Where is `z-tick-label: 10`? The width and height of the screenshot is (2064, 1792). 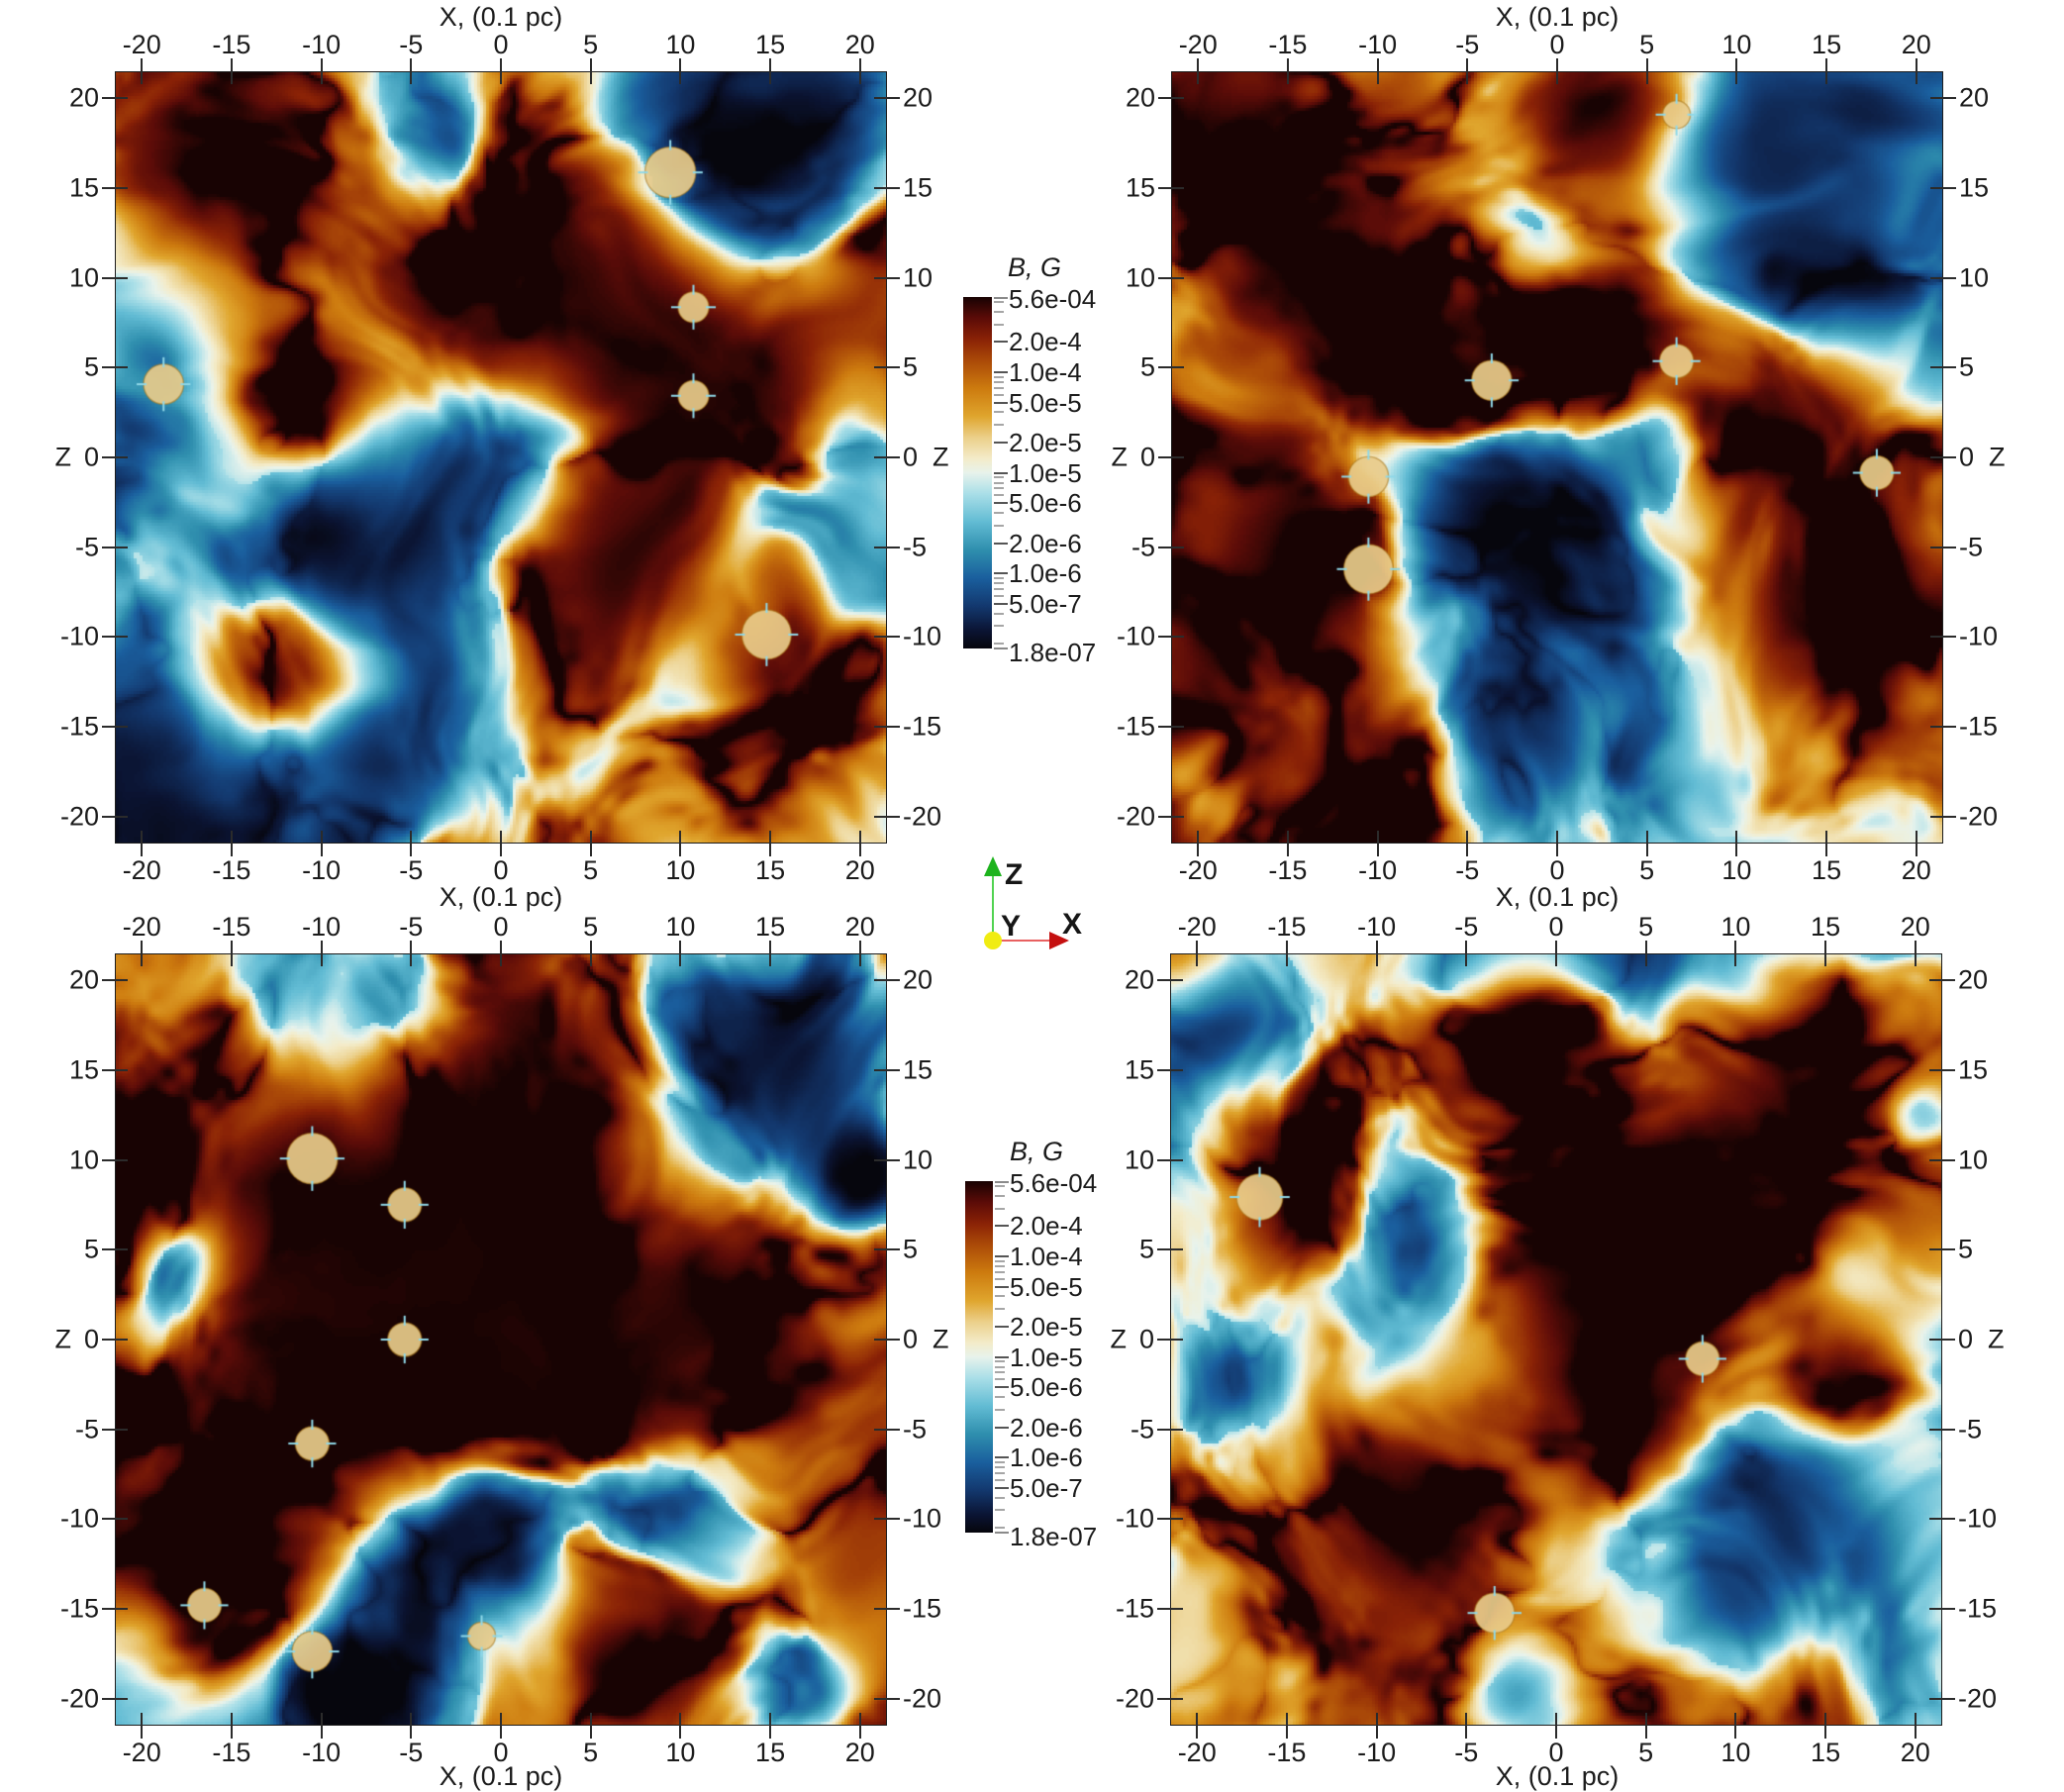 z-tick-label: 10 is located at coordinates (918, 277).